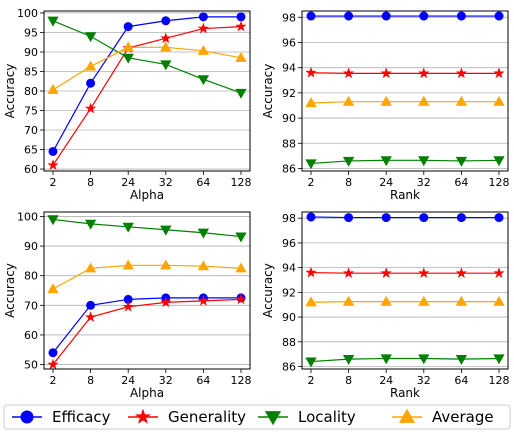 The image size is (514, 432). What do you see at coordinates (90, 380) in the screenshot?
I see `x-tick-label: 8` at bounding box center [90, 380].